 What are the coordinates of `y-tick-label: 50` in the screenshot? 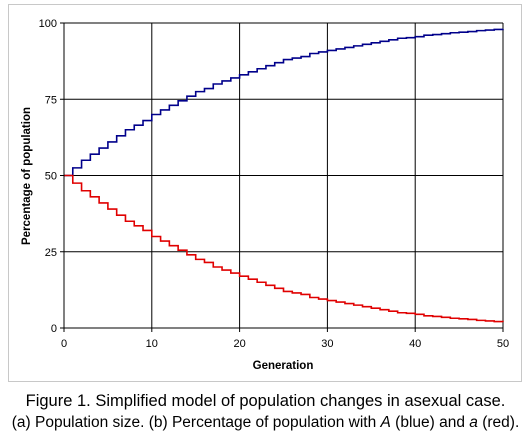 It's located at (51, 177).